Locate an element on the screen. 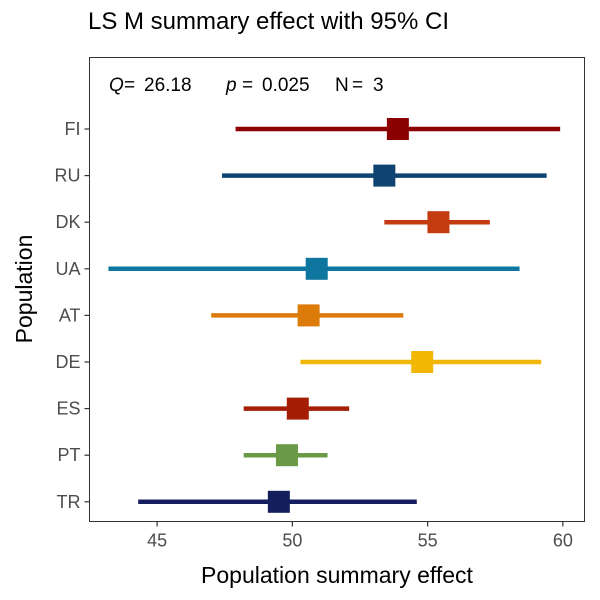  chart-title: LS M summary effect with 95% CI is located at coordinates (269, 21).